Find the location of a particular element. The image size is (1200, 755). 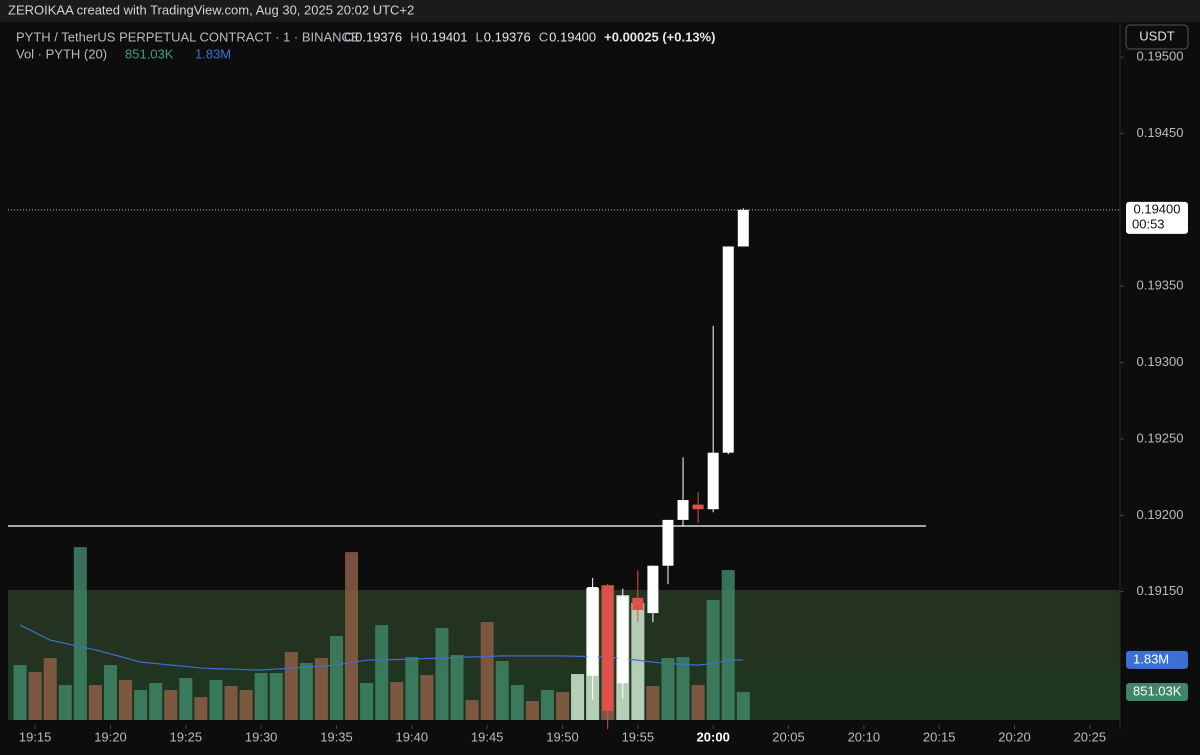

ohlc-key: C is located at coordinates (543, 36).